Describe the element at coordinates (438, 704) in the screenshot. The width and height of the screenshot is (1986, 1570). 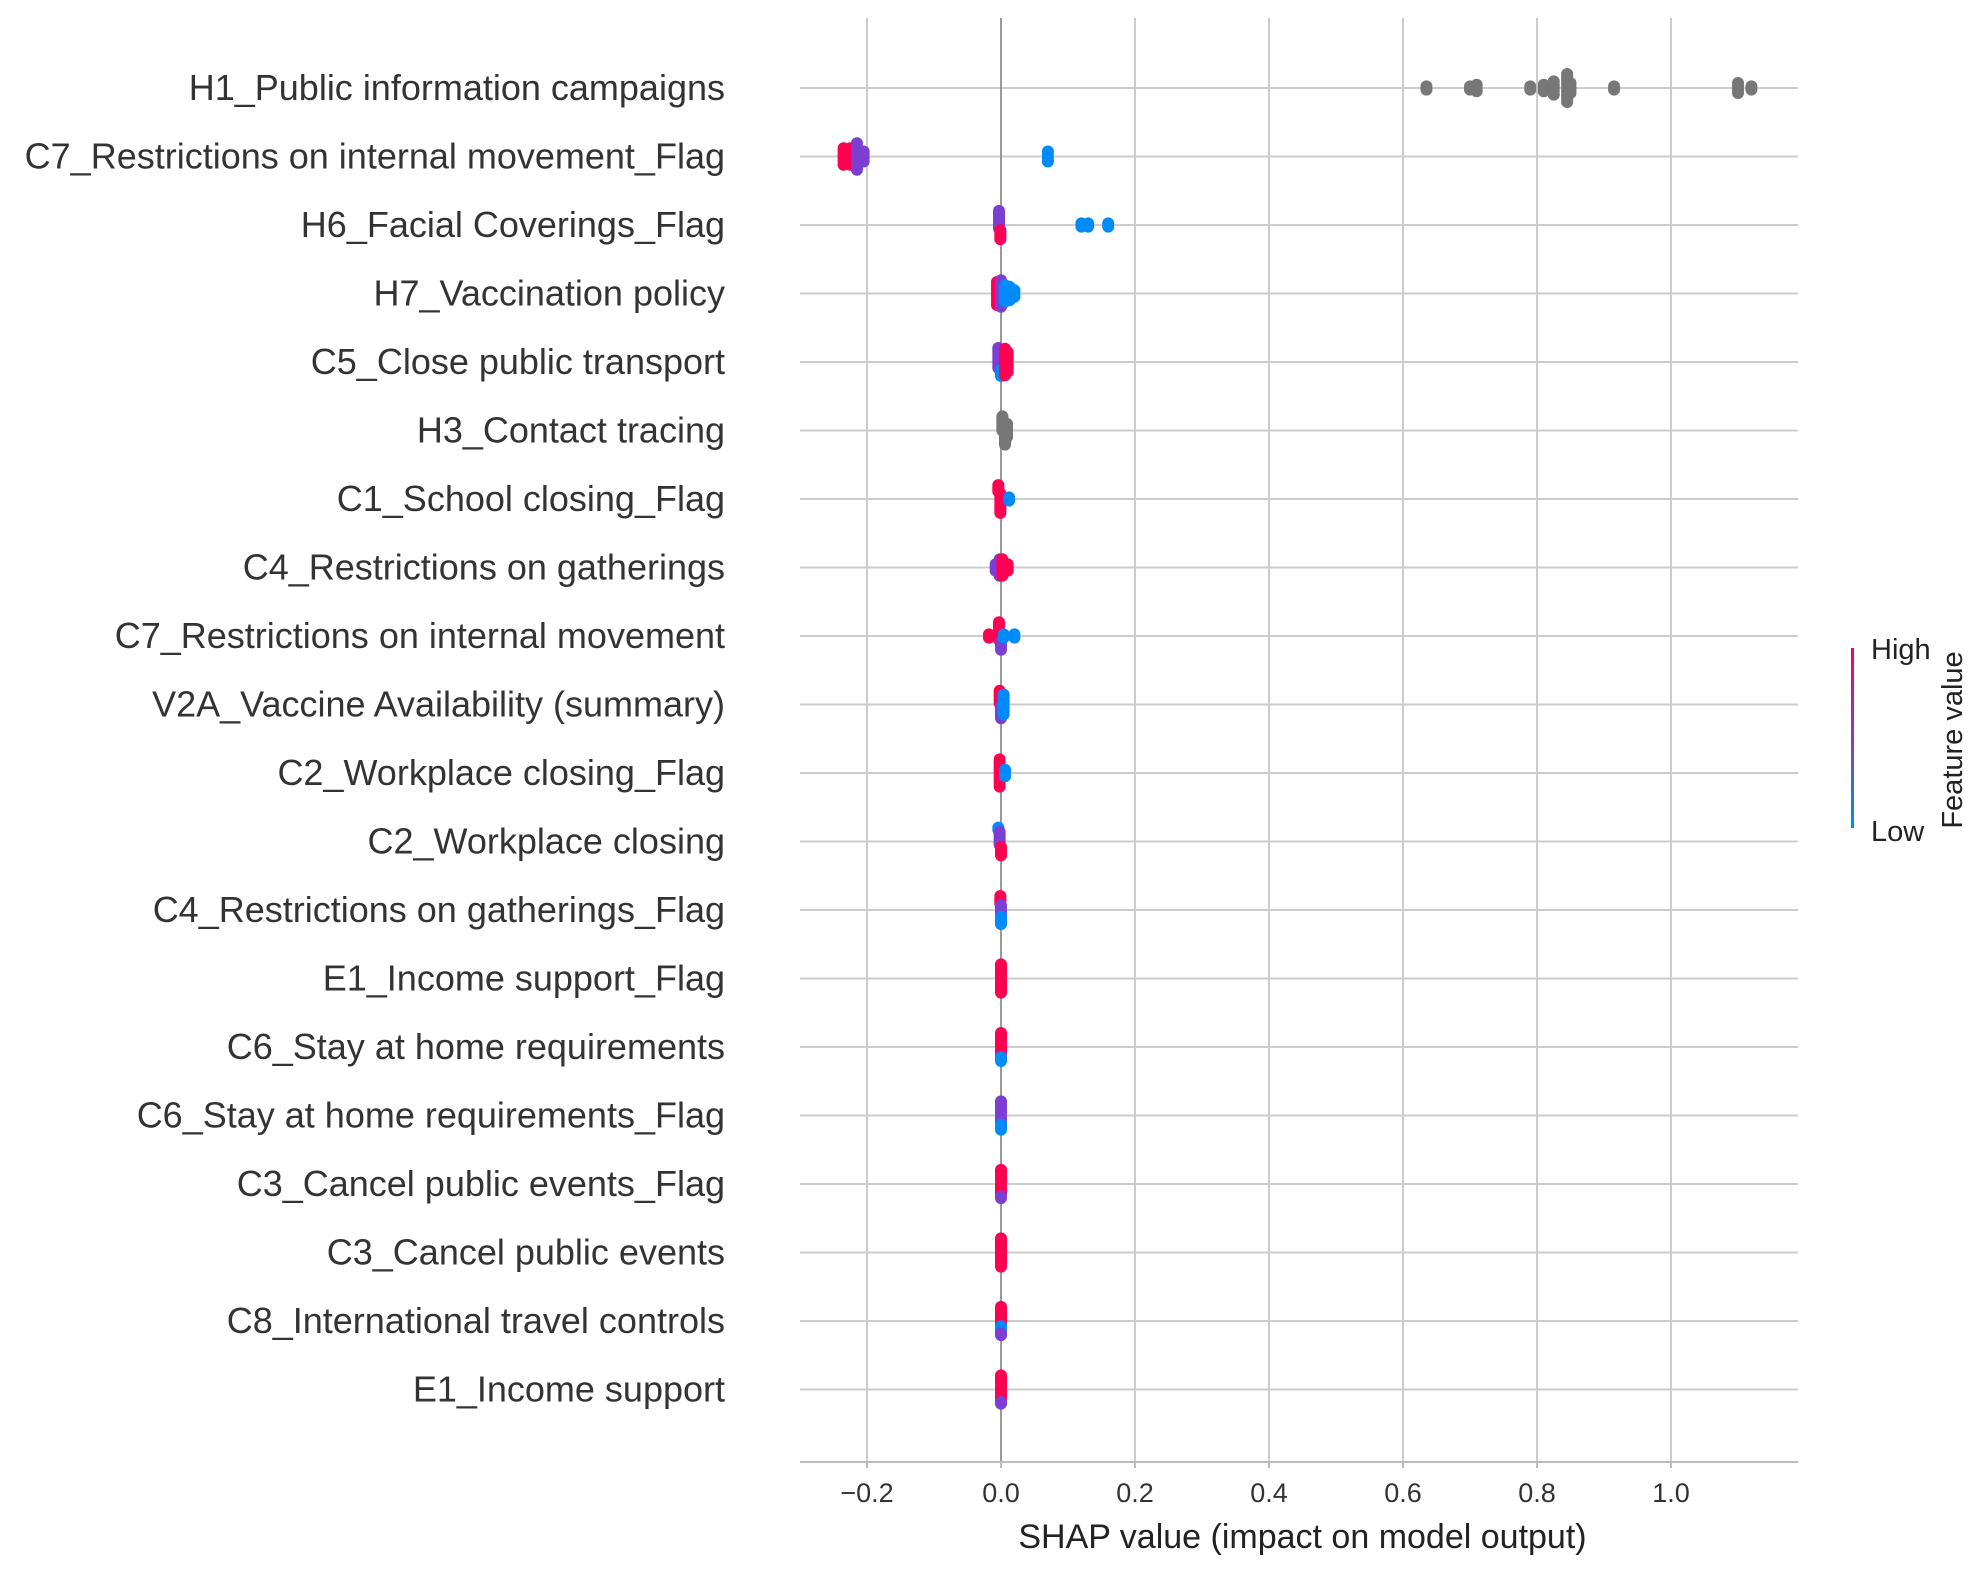
I see `feature-label: V2A_Vaccine Availability (summary)` at that location.